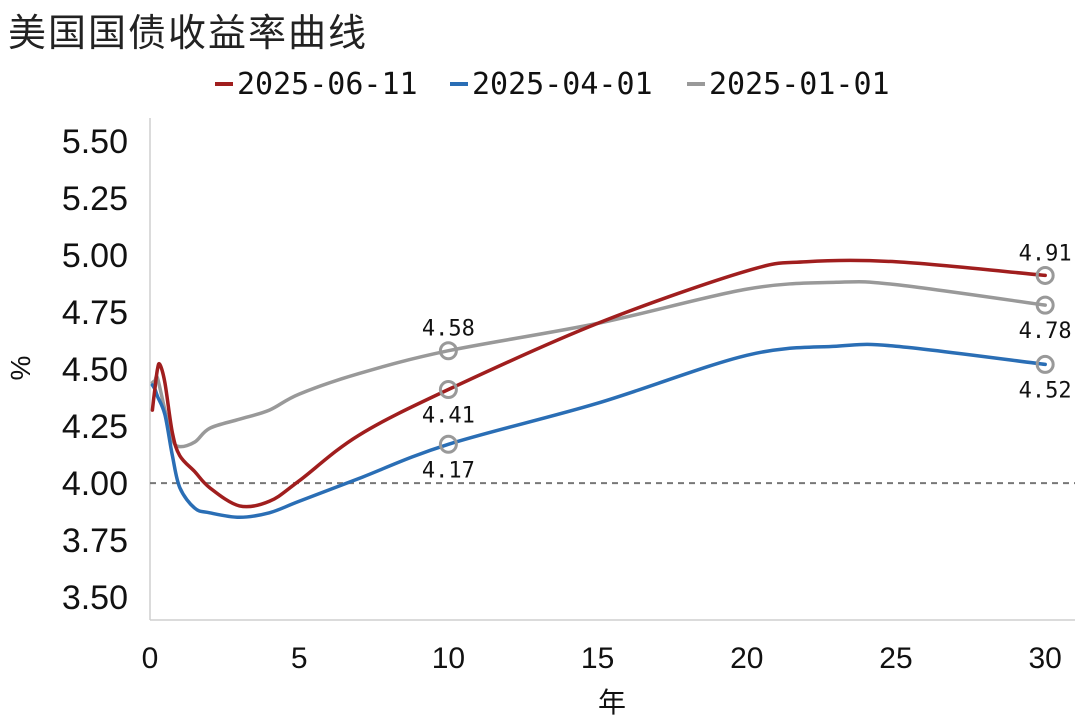  I want to click on y-axis-label: %, so click(20, 368).